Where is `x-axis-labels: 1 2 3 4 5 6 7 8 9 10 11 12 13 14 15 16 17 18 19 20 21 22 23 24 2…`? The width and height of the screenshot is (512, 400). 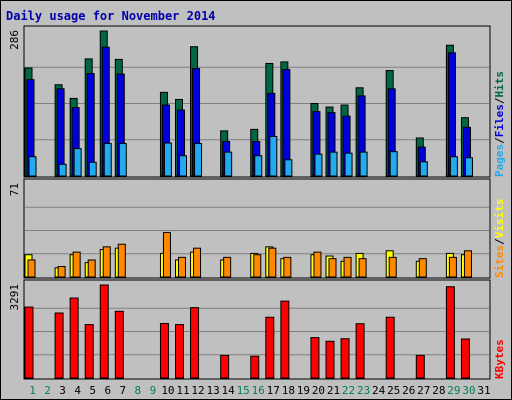
x-axis-labels: 1 2 3 4 5 6 7 8 9 10 11 12 13 14 15 16 17 18 19 20 21 22 23 24 2… is located at coordinates (259, 390).